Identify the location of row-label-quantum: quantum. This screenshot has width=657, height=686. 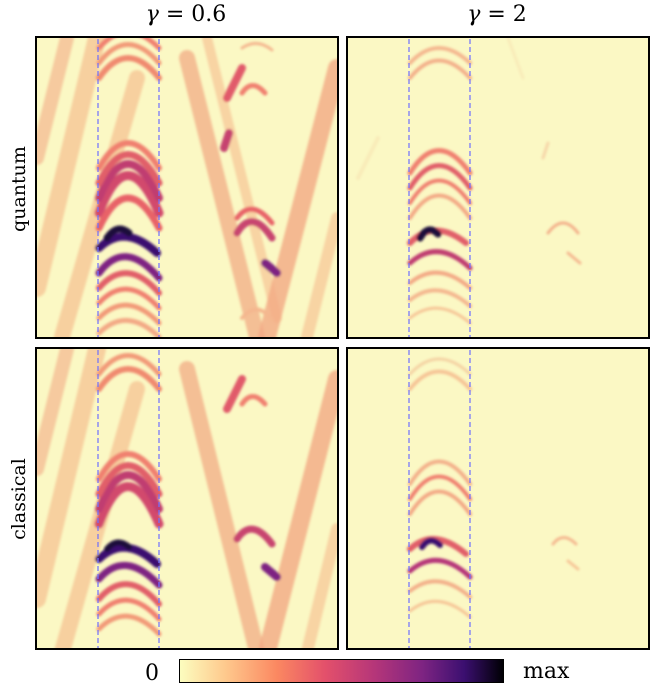
(19, 189).